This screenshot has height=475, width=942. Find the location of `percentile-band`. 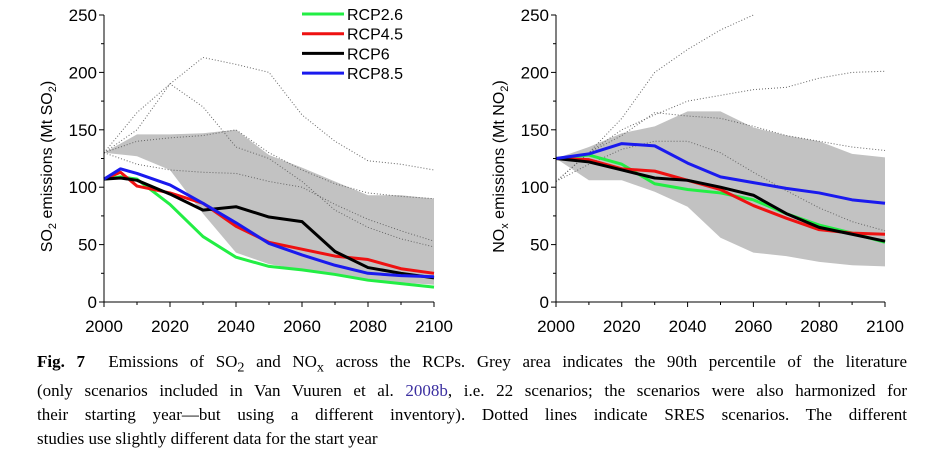

percentile-band is located at coordinates (269, 207).